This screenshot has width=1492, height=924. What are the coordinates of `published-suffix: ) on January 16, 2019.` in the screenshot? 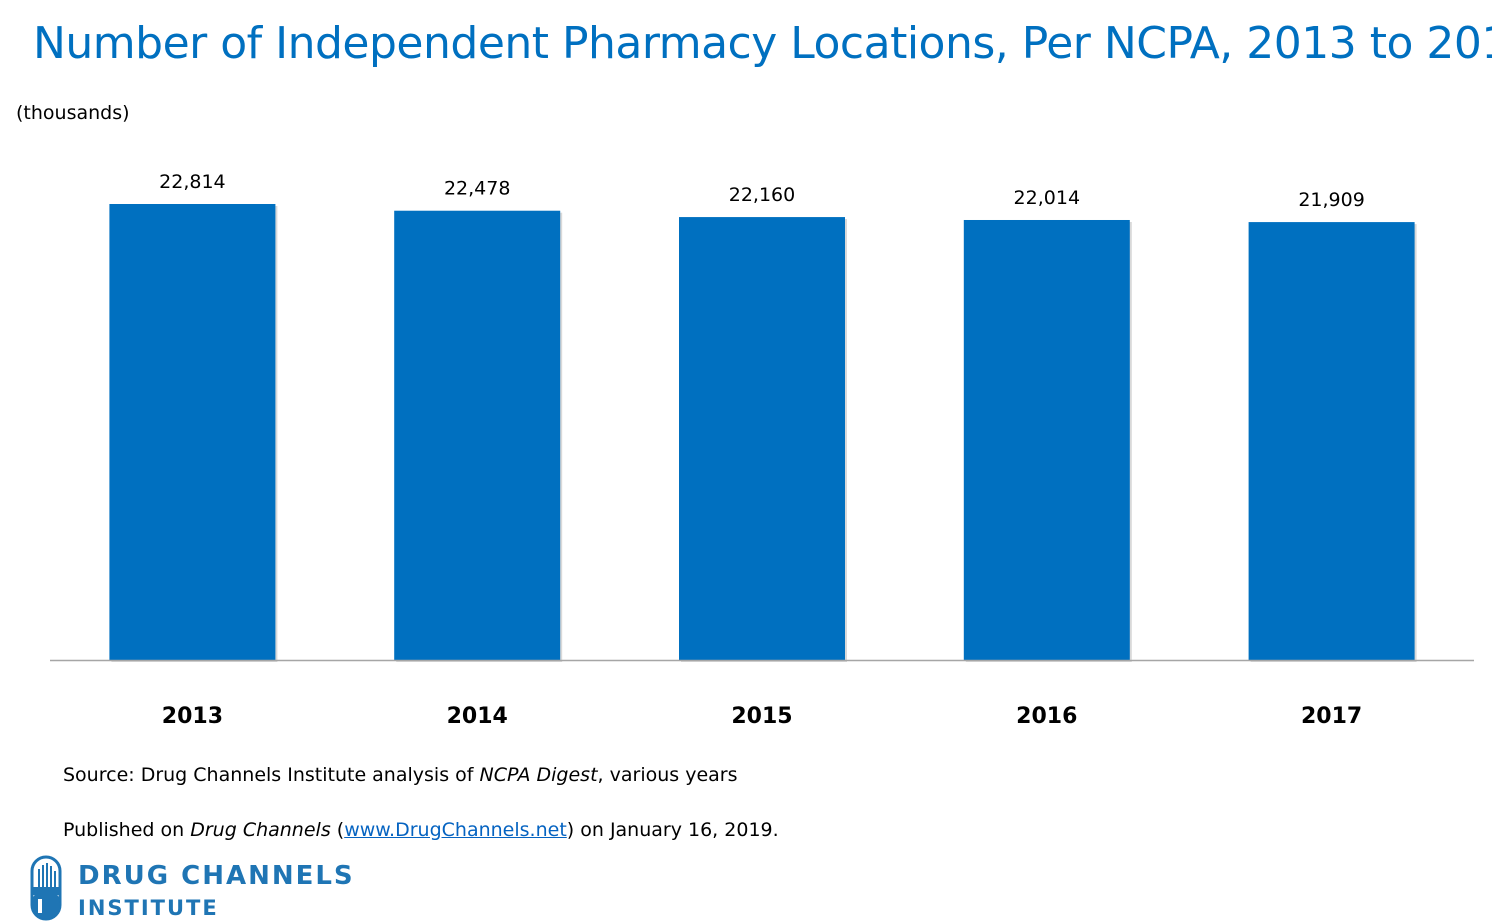 It's located at (672, 830).